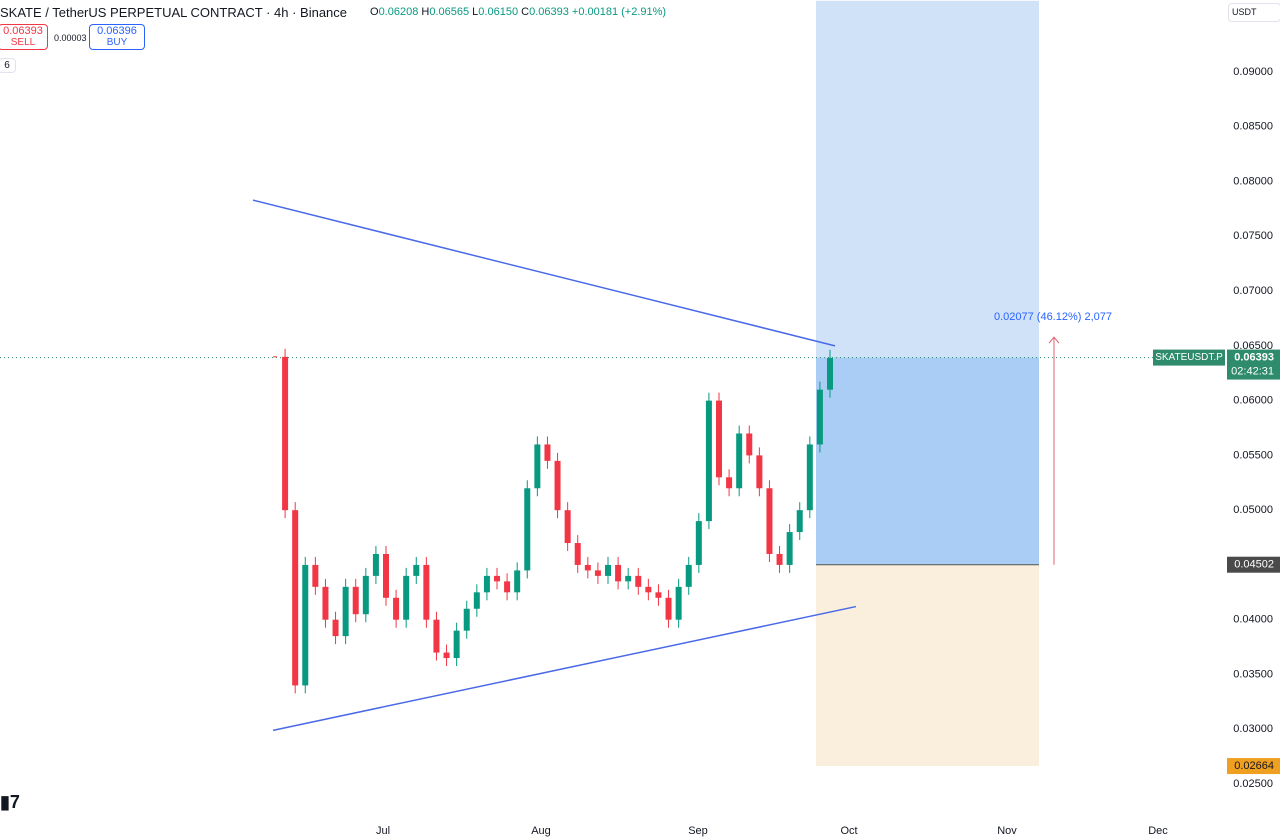  I want to click on entry-price-bg, so click(1253, 564).